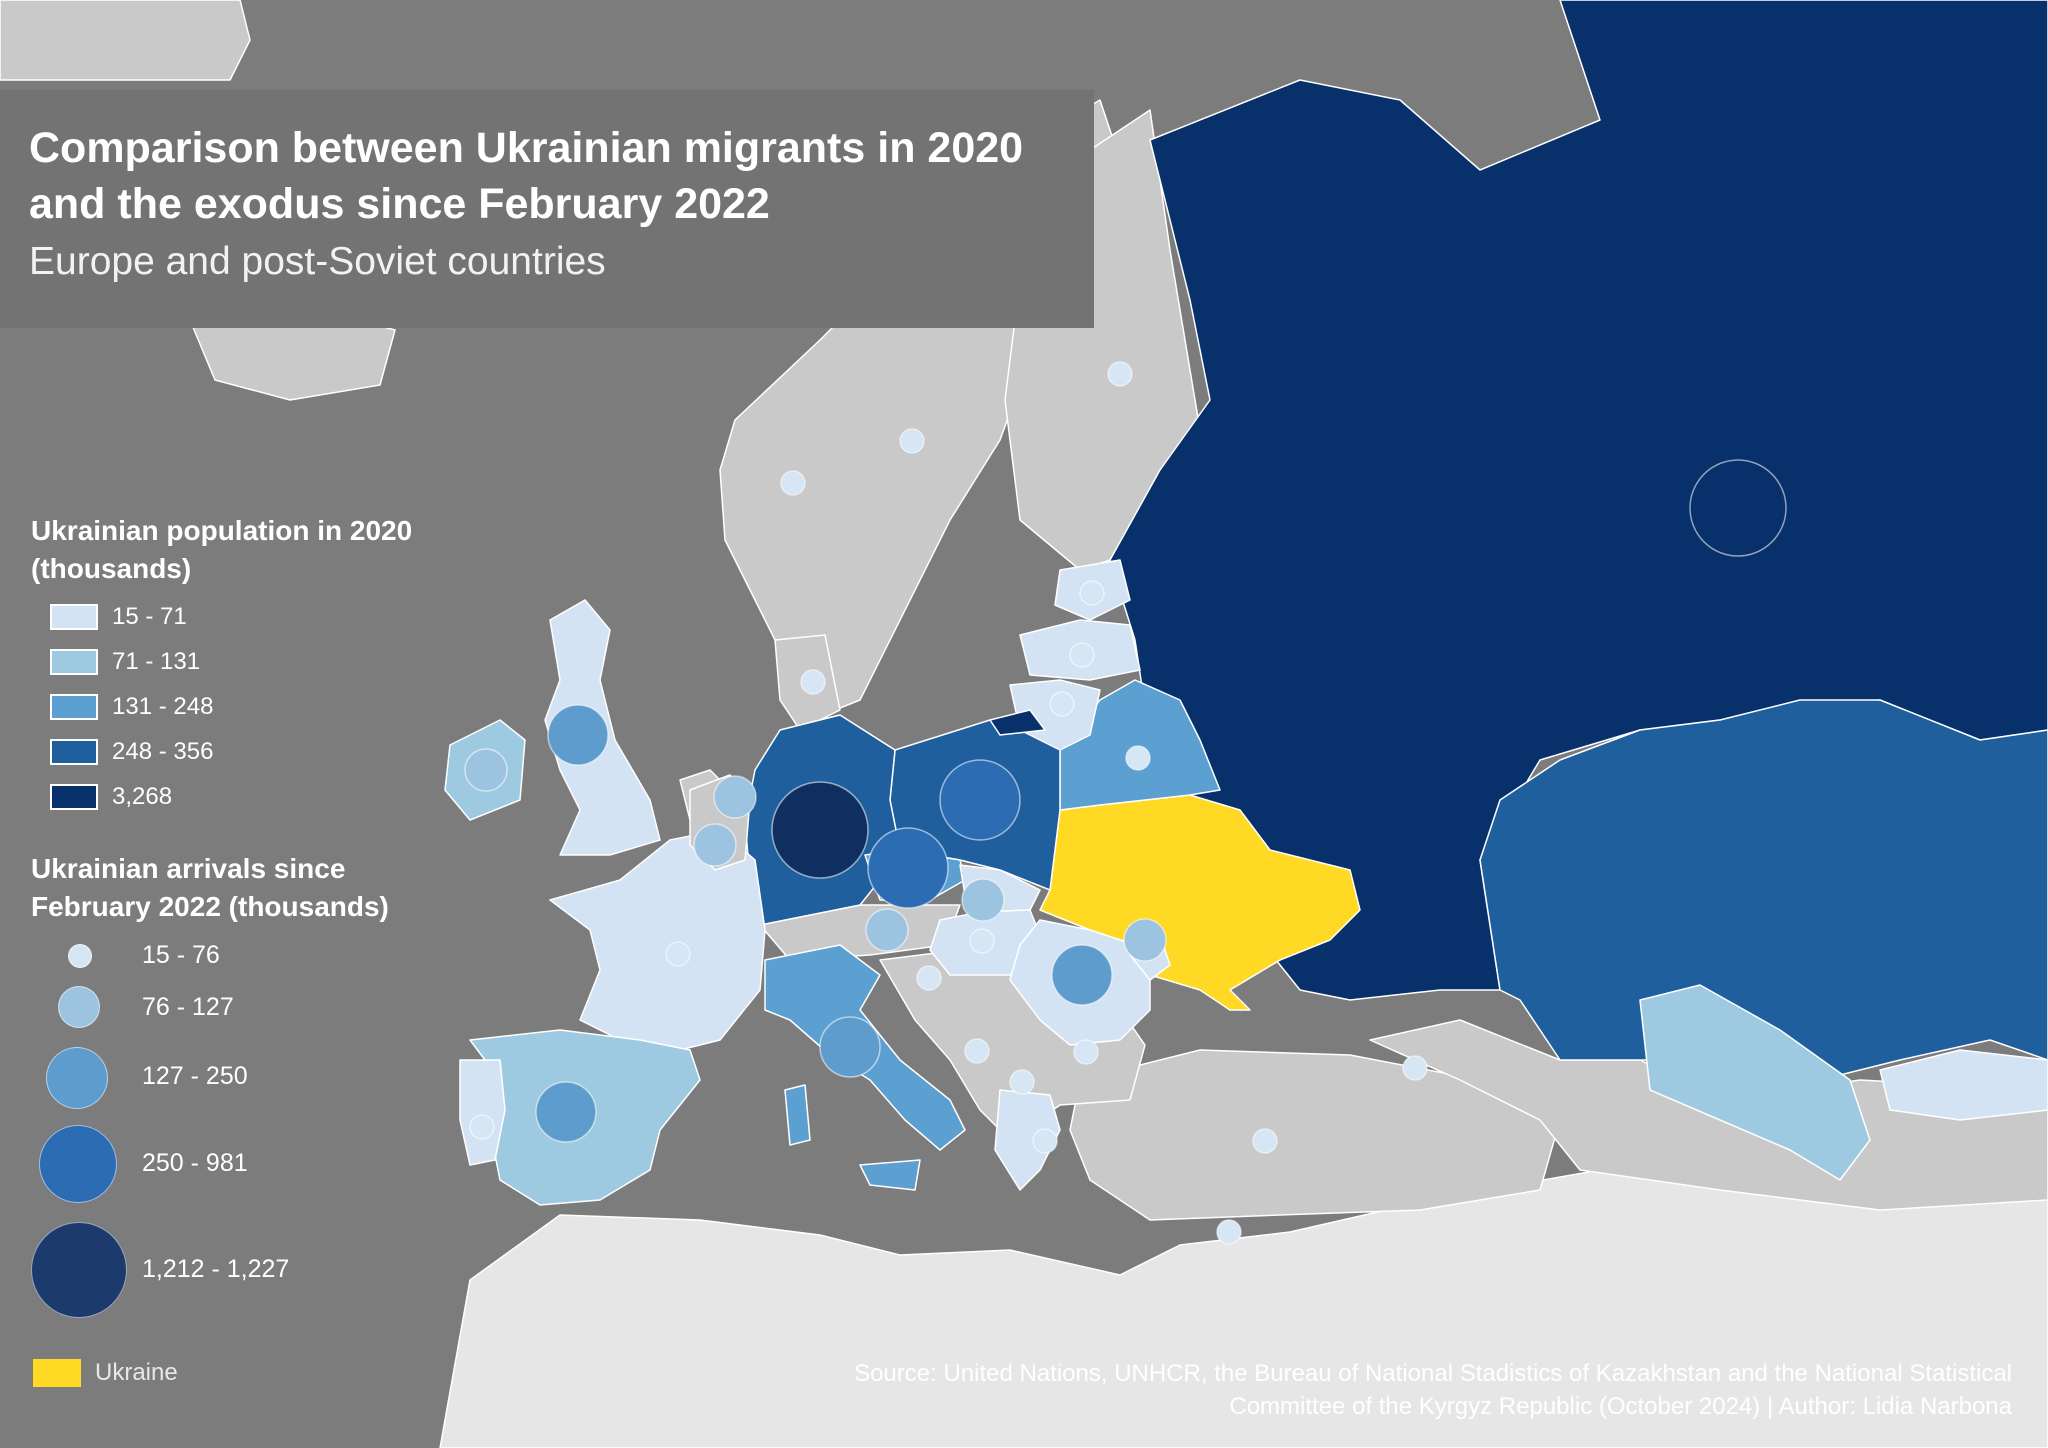  Describe the element at coordinates (887, 930) in the screenshot. I see `switzerland-arrivals-bubble` at that location.